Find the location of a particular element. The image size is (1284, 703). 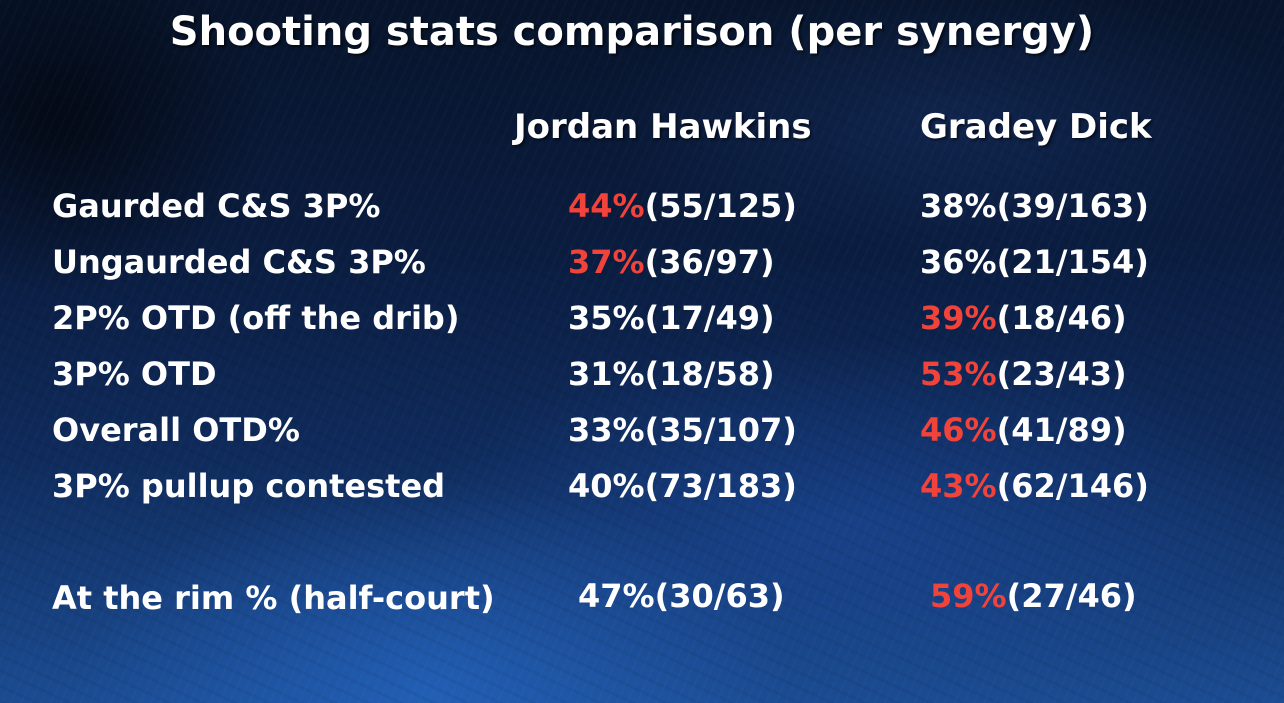

stat-label: At the rim % (half-court) is located at coordinates (273, 598).